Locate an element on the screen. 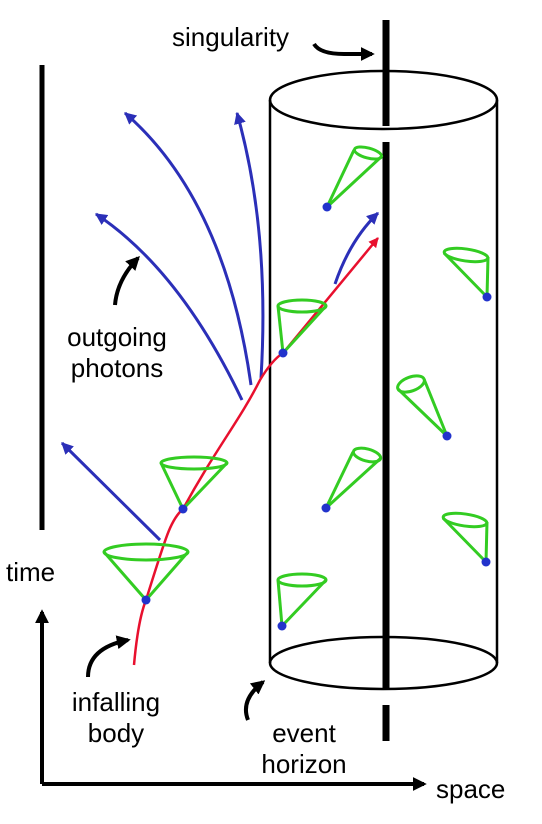 This screenshot has width=542, height=824. time-axis-label: time is located at coordinates (31, 572).